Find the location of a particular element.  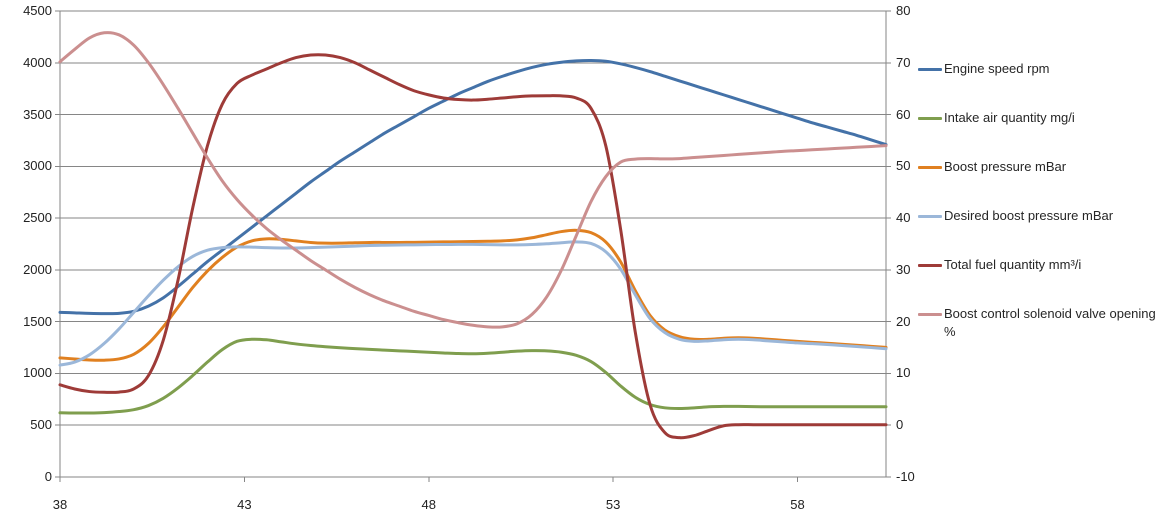

legend-item: Engine speed rpm is located at coordinates (1038, 74).